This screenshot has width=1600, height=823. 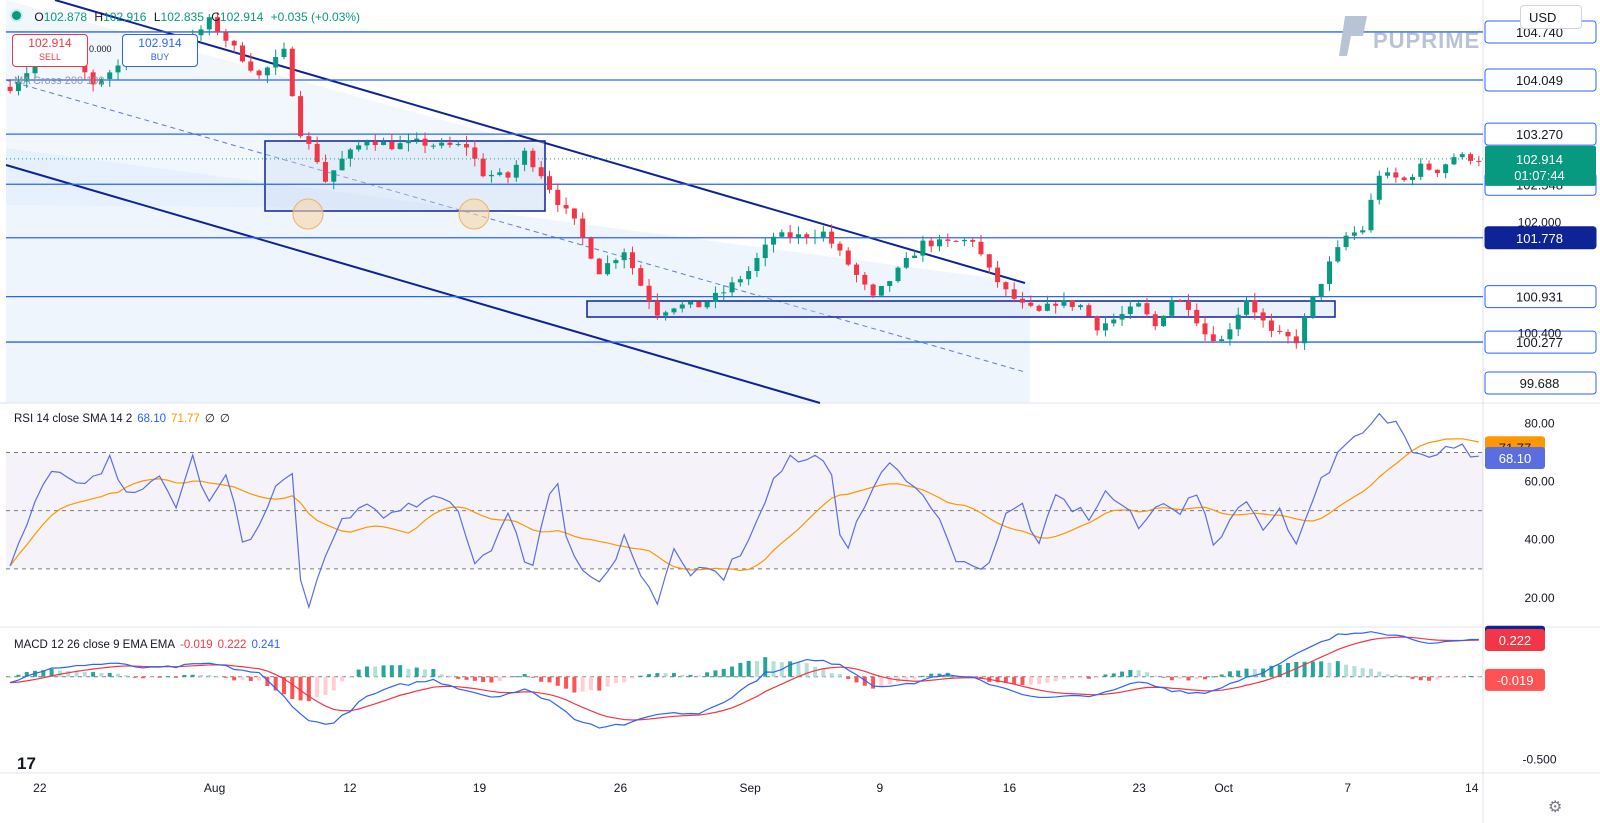 What do you see at coordinates (59, 81) in the screenshot?
I see `ma-cross-legend: MA Cross 200 100` at bounding box center [59, 81].